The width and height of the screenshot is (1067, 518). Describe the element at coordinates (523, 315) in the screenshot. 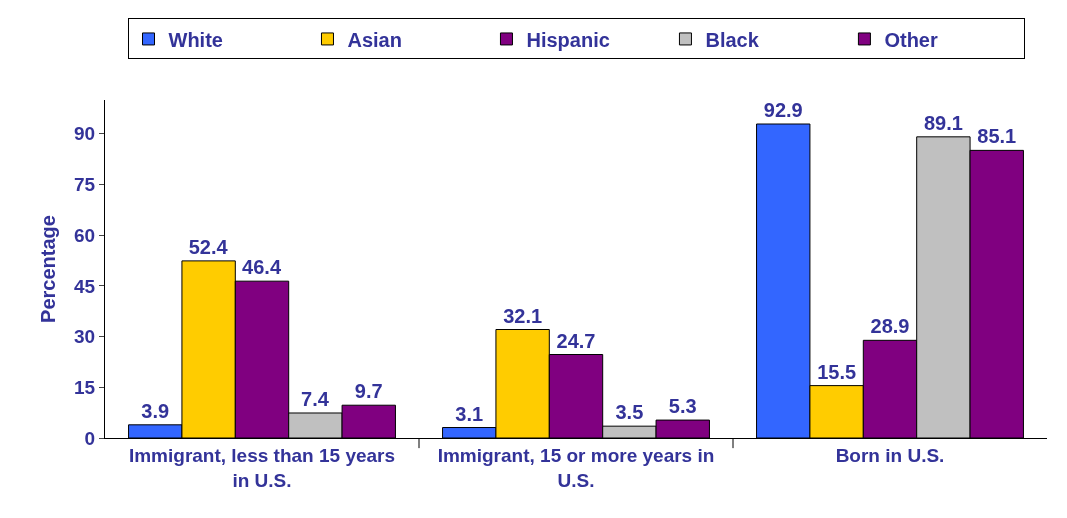

I see `data-label: 32.1` at that location.